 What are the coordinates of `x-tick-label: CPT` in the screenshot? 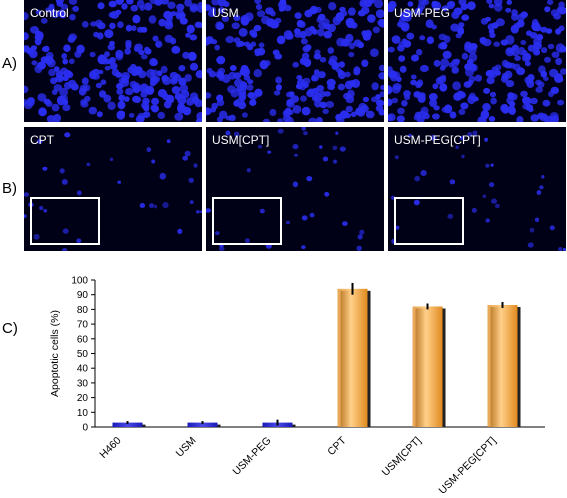 It's located at (337, 446).